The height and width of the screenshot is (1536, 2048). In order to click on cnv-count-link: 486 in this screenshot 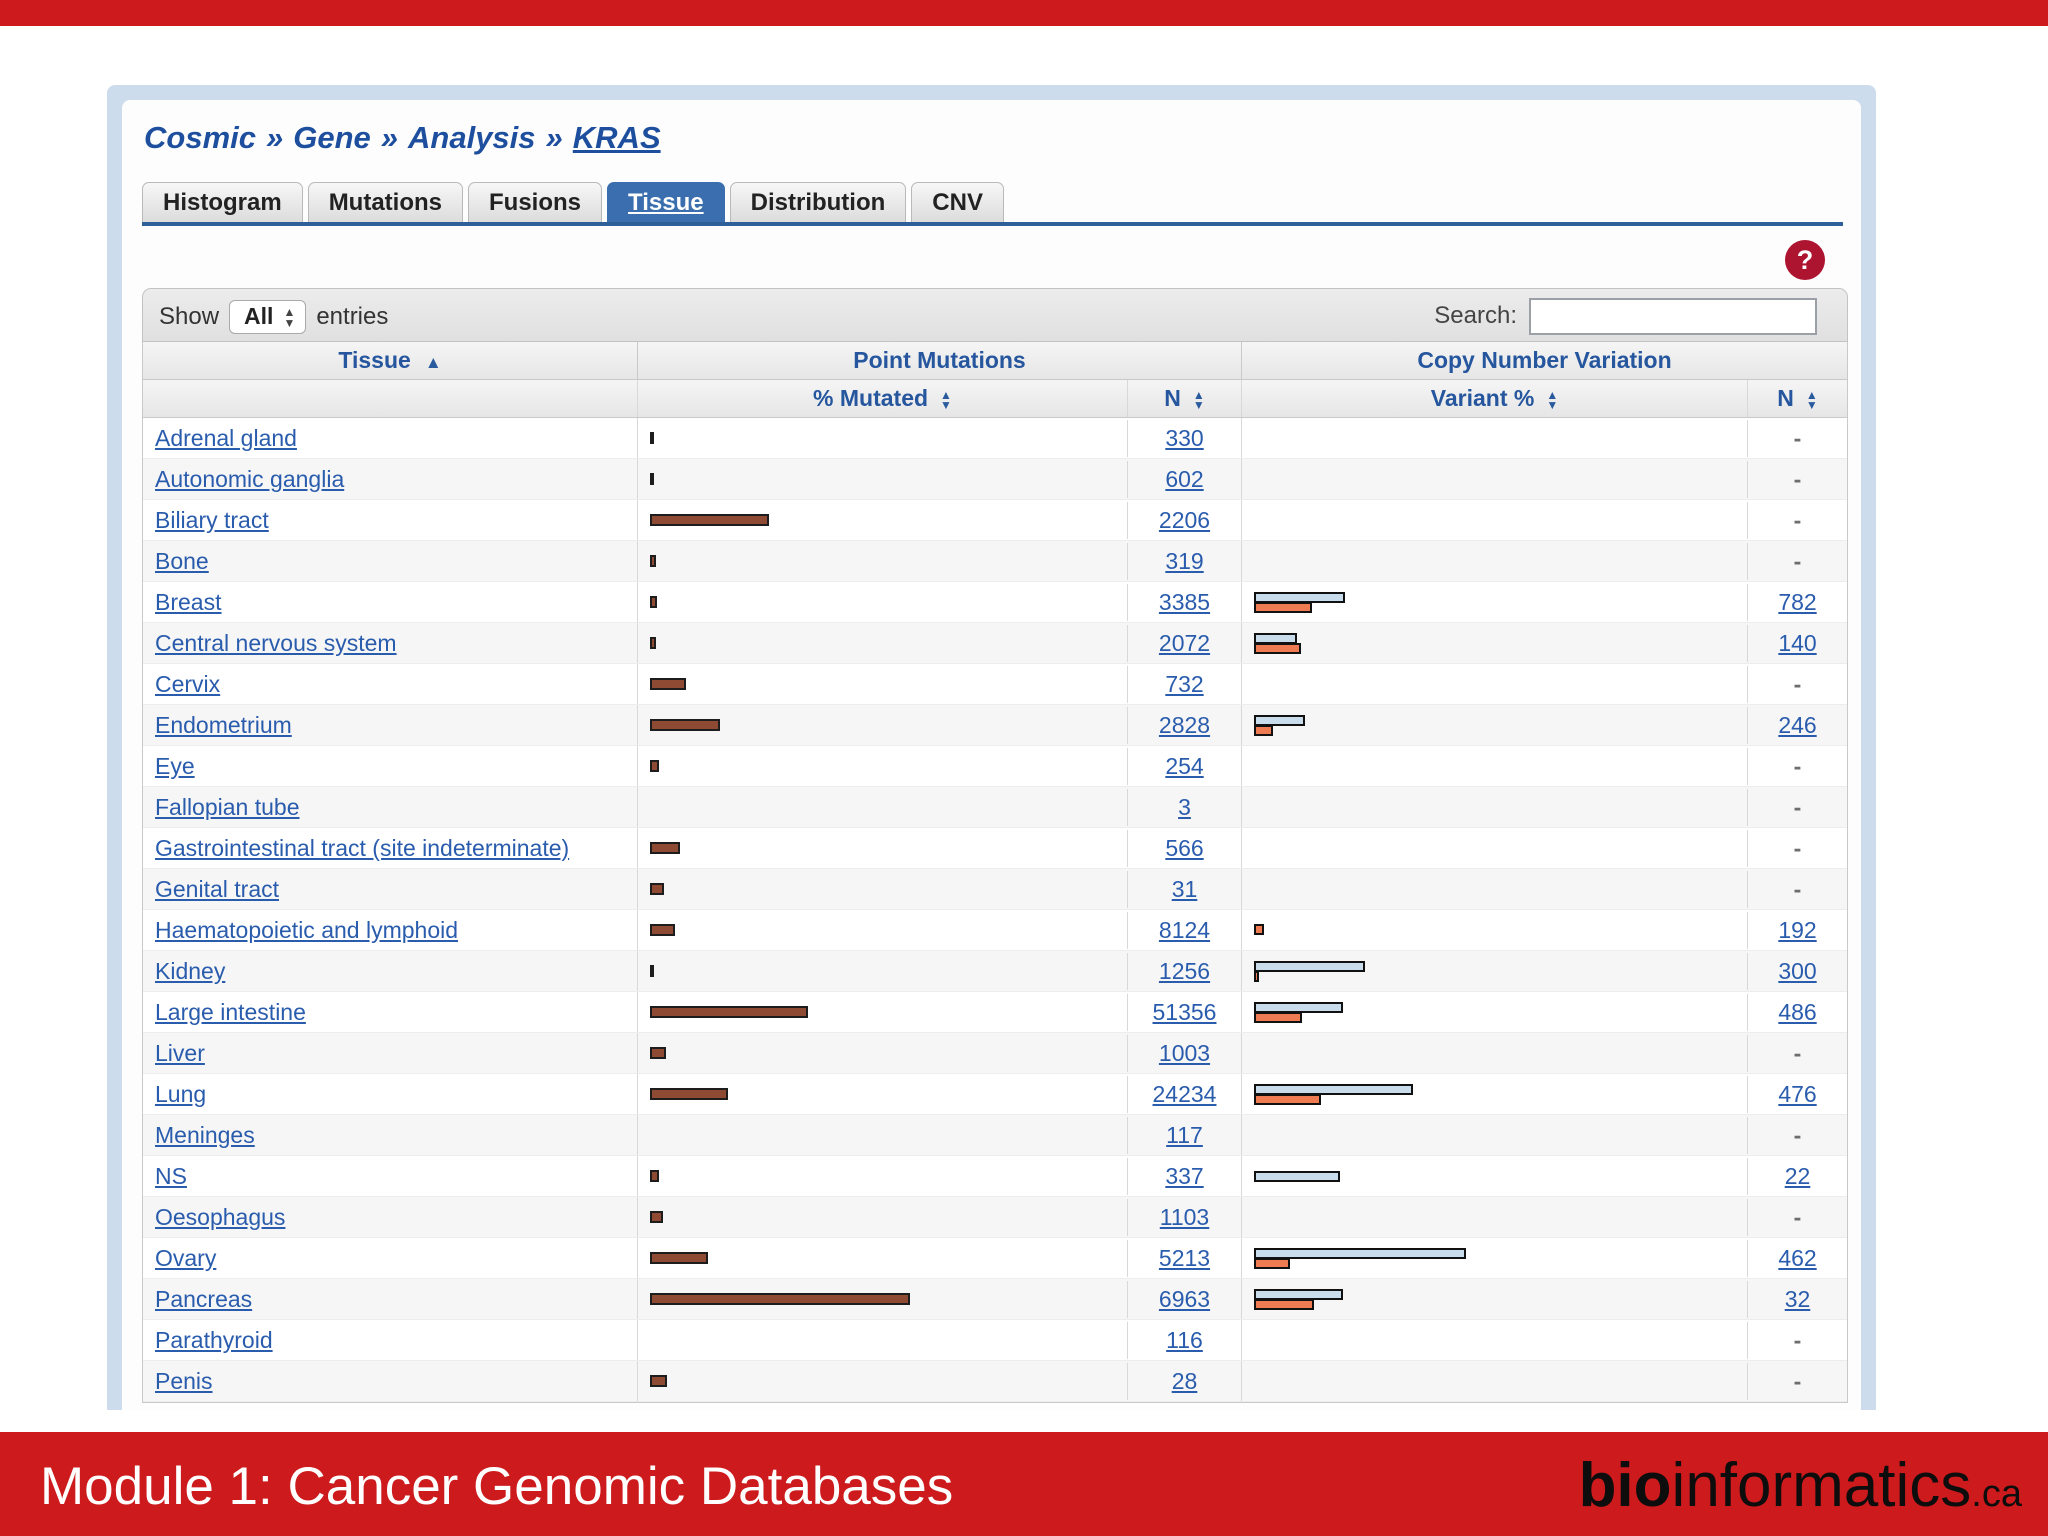, I will do `click(1797, 1011)`.